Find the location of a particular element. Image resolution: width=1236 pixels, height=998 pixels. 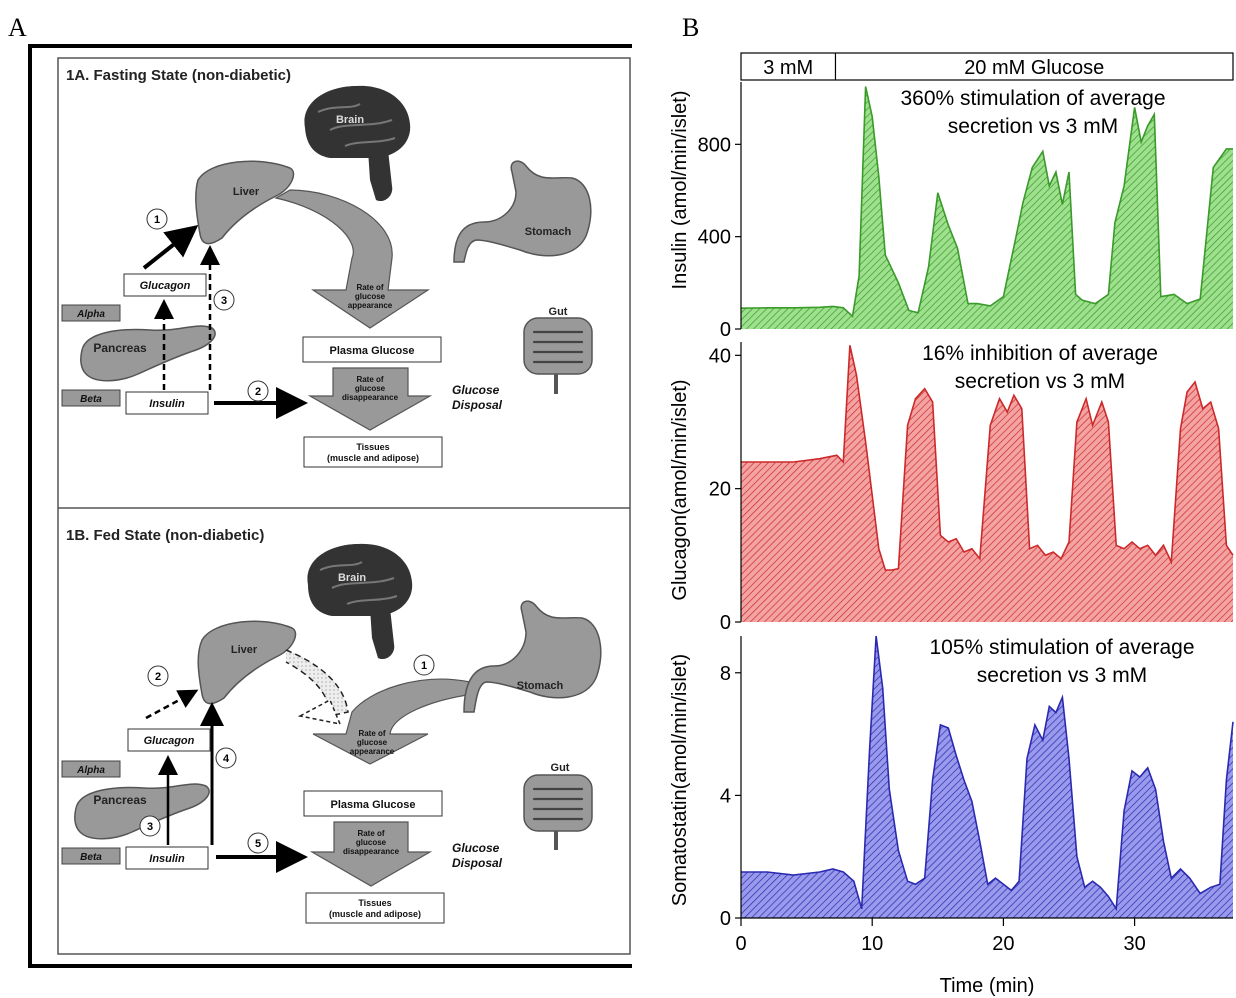

glucose-disappearance-arrow: Rate of glucose disappearance is located at coordinates (370, 399).